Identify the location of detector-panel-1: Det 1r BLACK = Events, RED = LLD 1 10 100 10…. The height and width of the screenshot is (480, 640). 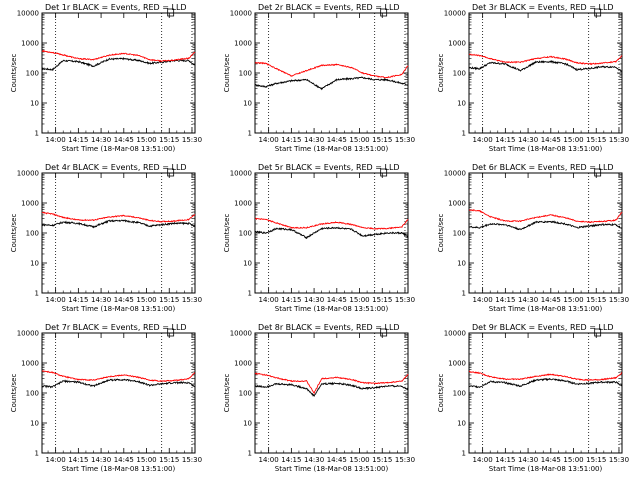
(106, 80).